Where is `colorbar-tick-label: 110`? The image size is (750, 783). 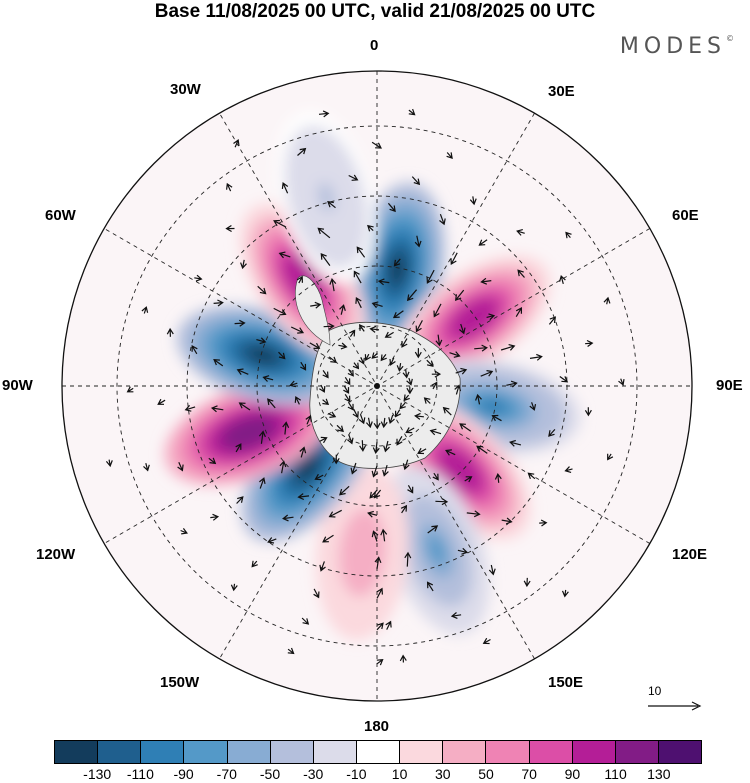 colorbar-tick-label: 110 is located at coordinates (615, 774).